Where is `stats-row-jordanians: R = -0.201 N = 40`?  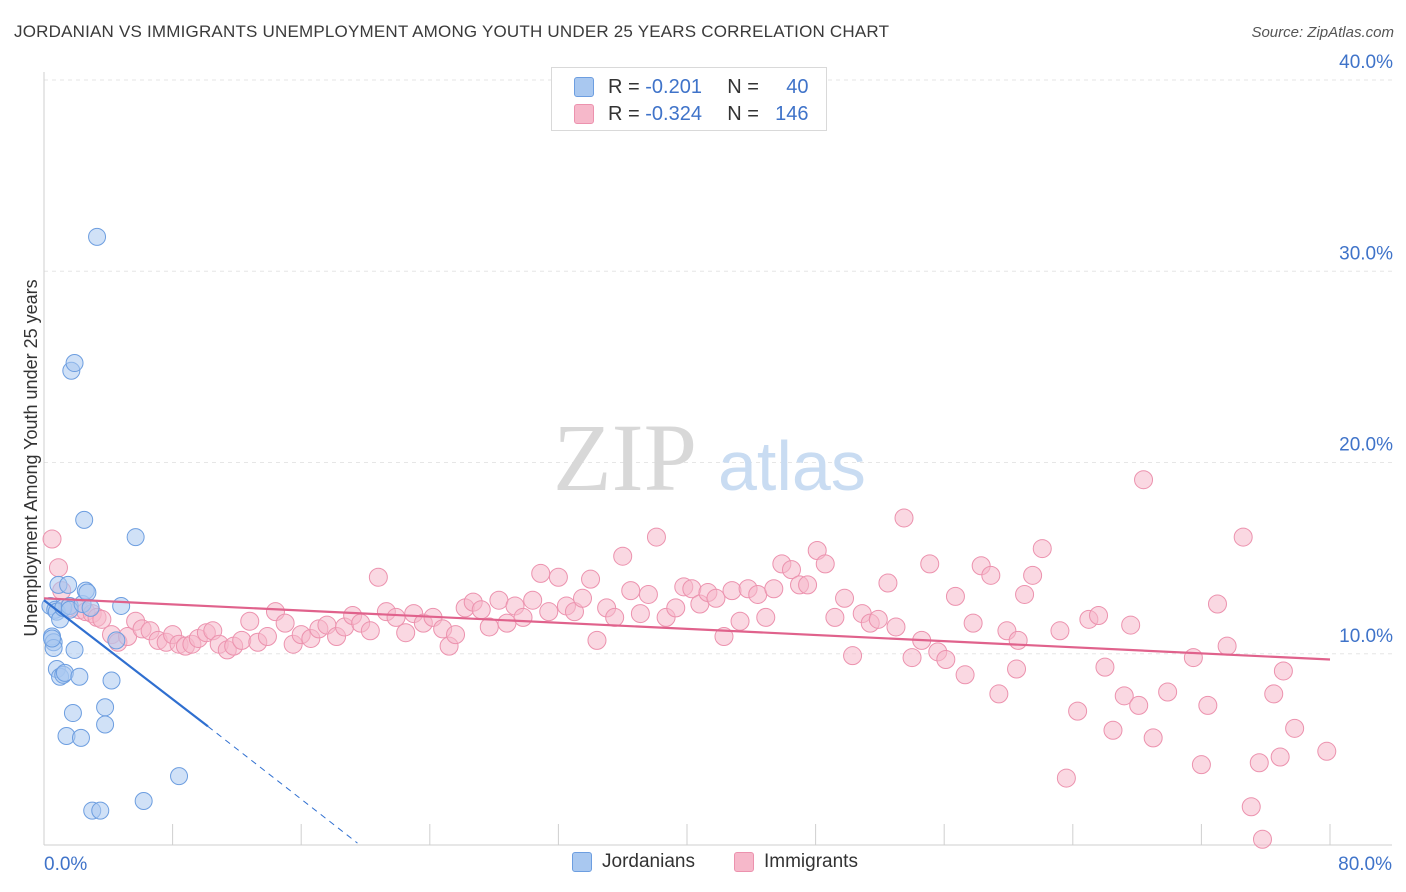 stats-row-jordanians: R = -0.201 N = 40 is located at coordinates (691, 87).